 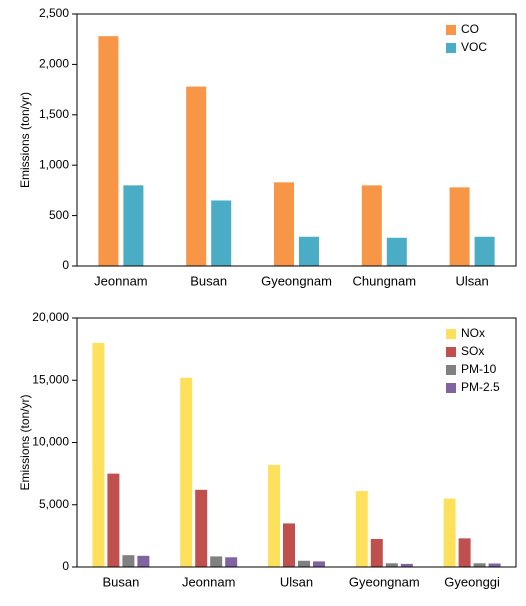 What do you see at coordinates (479, 369) in the screenshot?
I see `legend-label: PM-10` at bounding box center [479, 369].